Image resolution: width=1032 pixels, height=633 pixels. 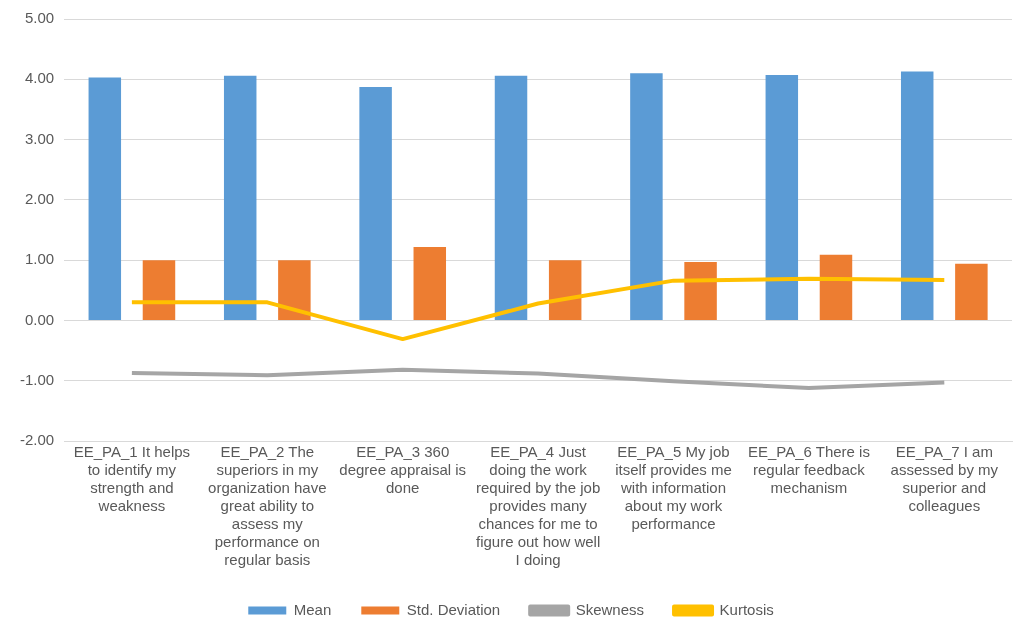 I want to click on y-tick-label: 2.00, so click(x=39, y=198).